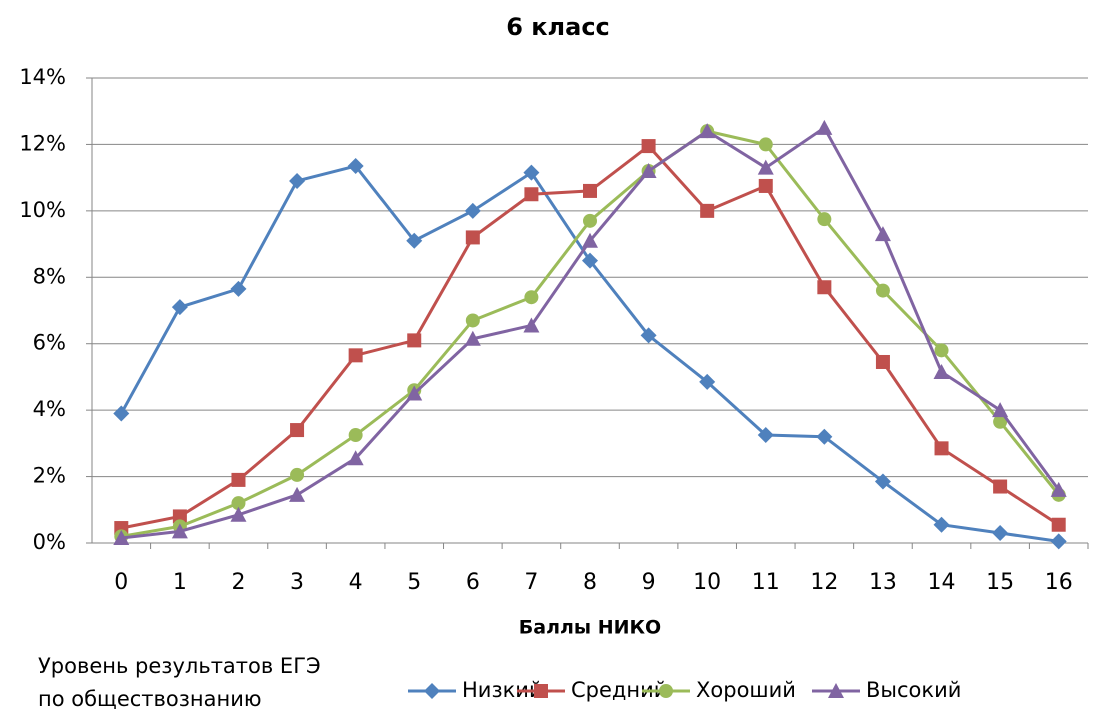 Image resolution: width=1117 pixels, height=716 pixels. Describe the element at coordinates (238, 582) in the screenshot. I see `x-tick-label: 2` at that location.